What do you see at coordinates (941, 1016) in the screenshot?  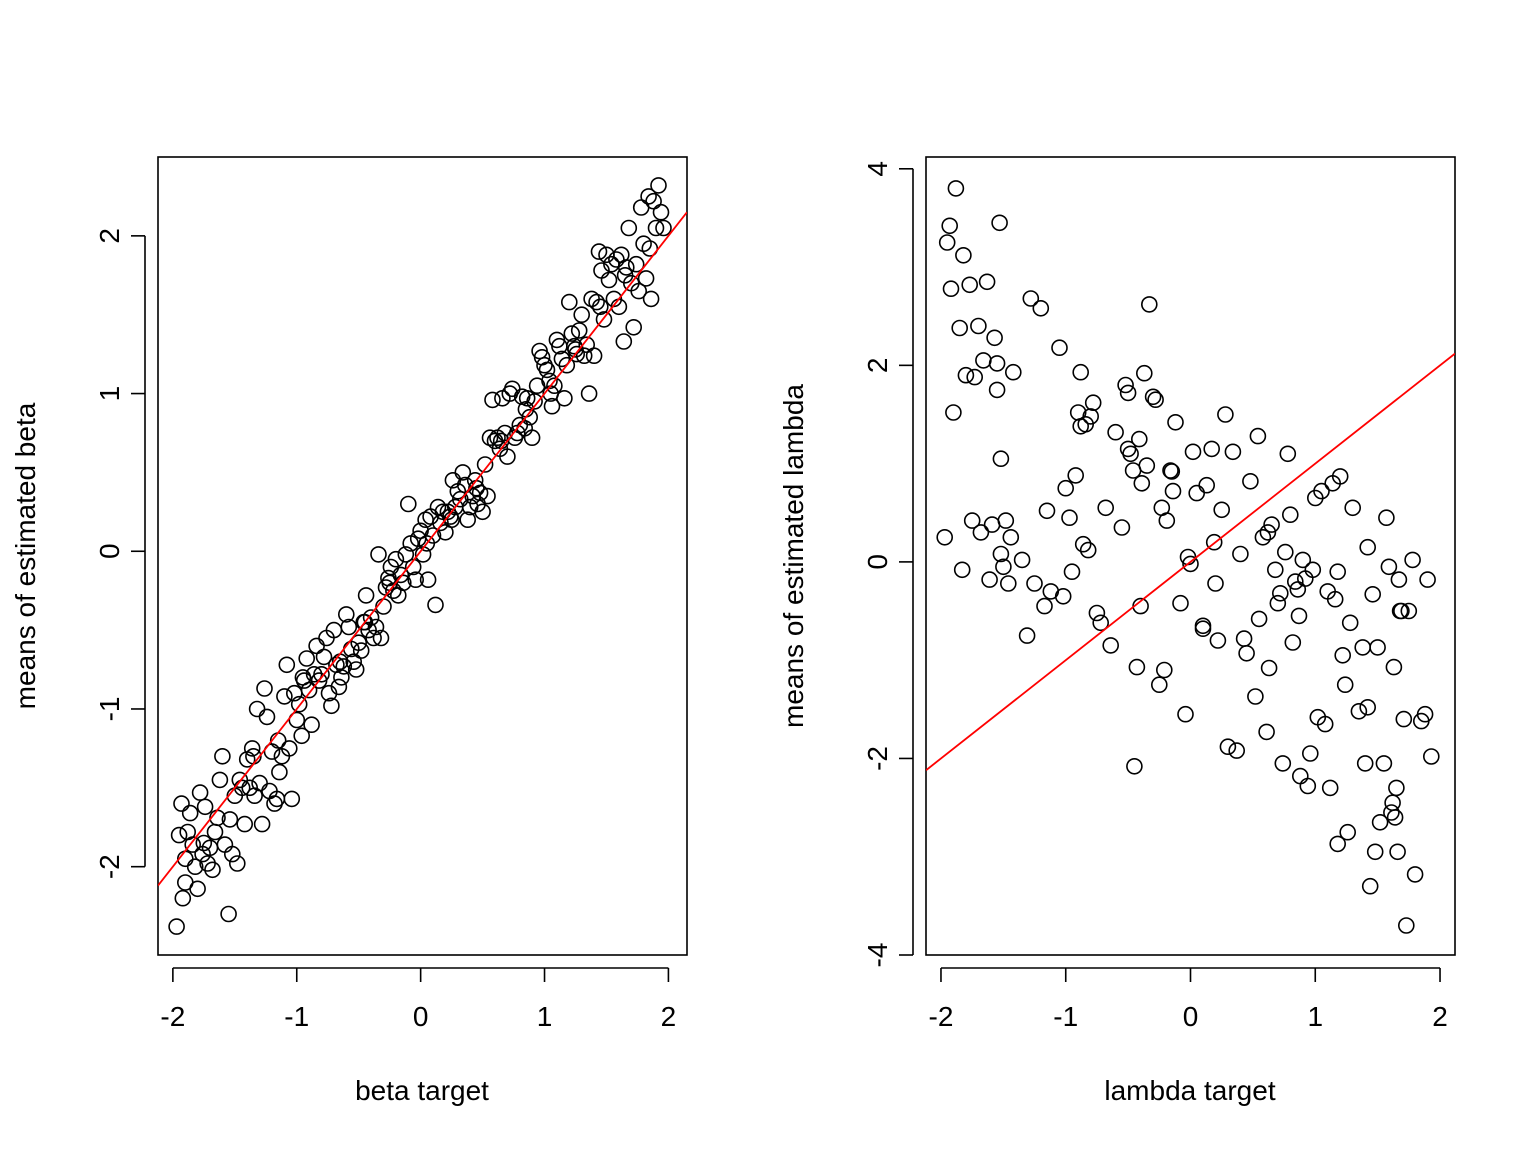 I see `lambda-x-tick-label: -2` at bounding box center [941, 1016].